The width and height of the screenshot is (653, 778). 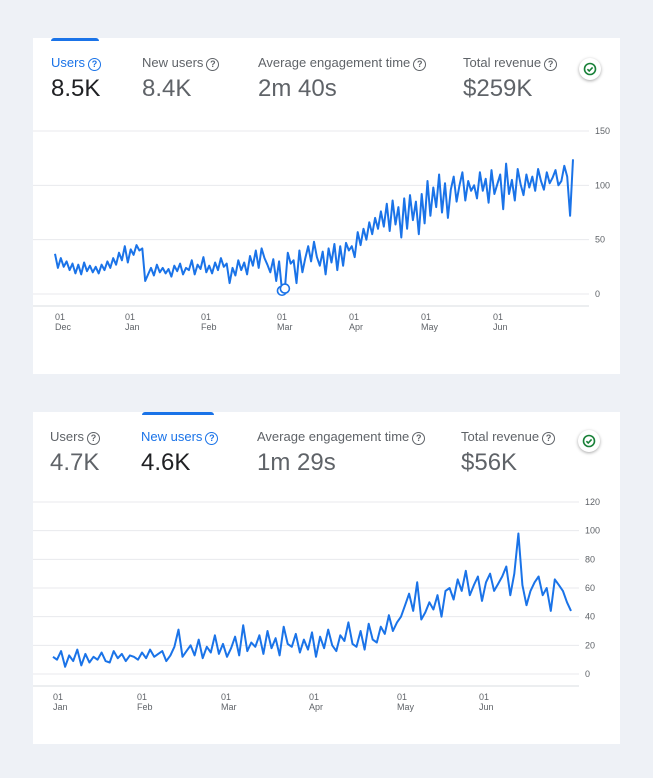 I want to click on metric-tab-users: Users? 8.5K, so click(x=76, y=79).